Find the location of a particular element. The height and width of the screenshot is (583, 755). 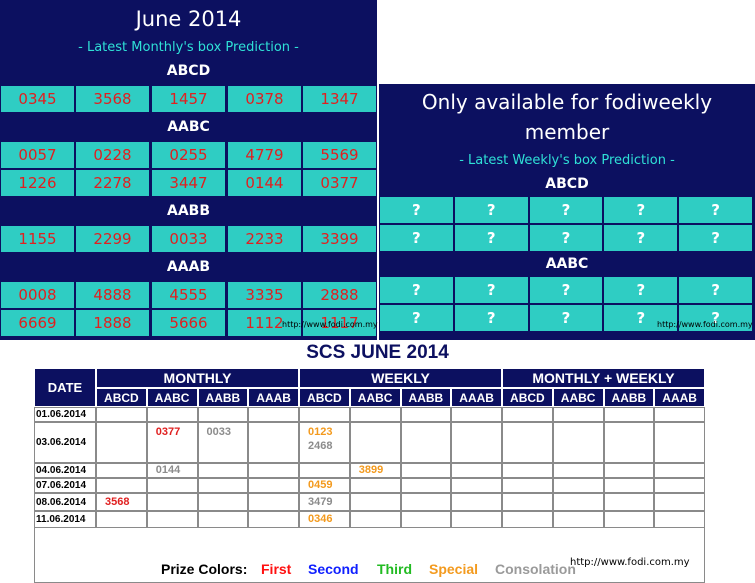

weekly-section-label-aabc: AABC is located at coordinates (567, 264).